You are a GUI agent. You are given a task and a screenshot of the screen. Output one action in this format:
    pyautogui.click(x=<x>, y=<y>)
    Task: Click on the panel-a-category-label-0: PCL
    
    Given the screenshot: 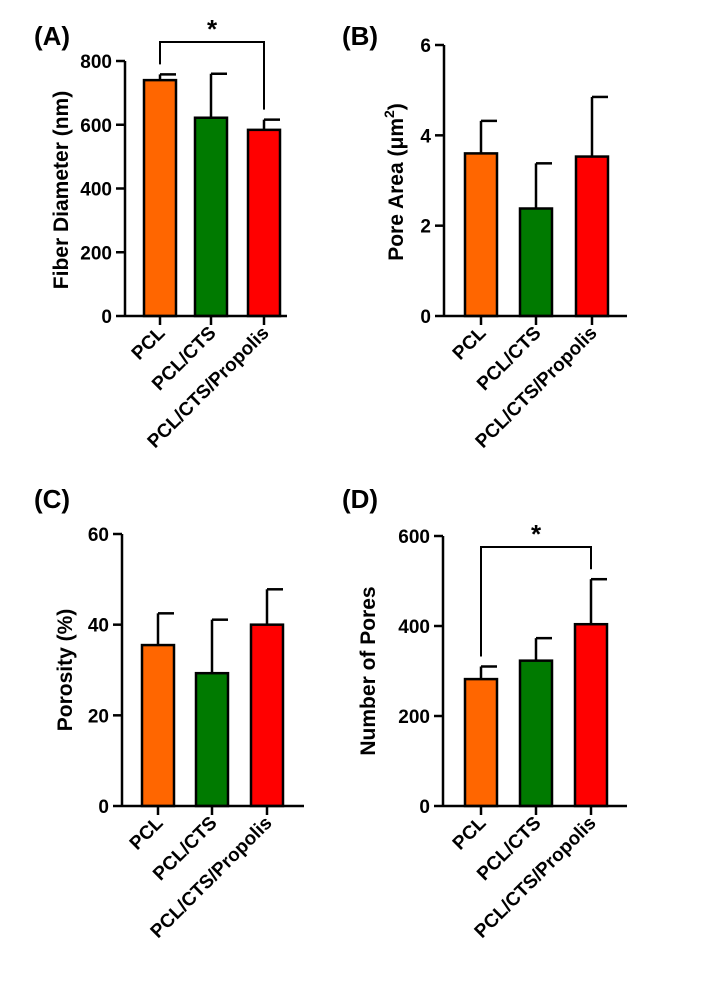 What is the action you would take?
    pyautogui.click(x=149, y=343)
    